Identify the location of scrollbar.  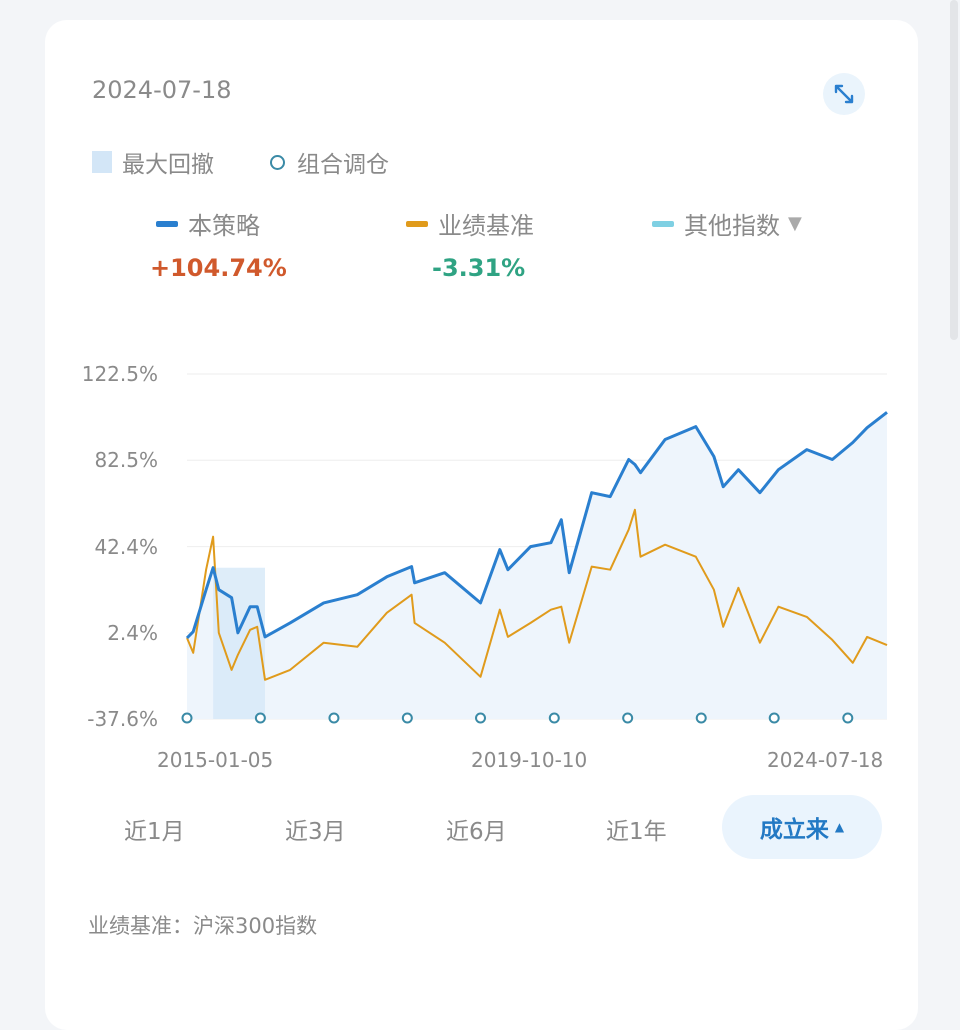
(954, 170).